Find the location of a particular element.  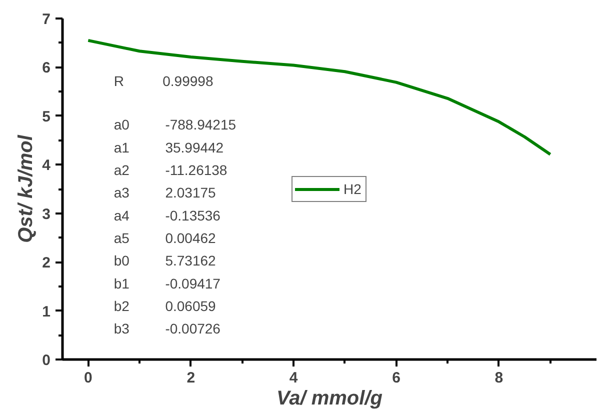

y-tick-label: 2 is located at coordinates (46, 263).